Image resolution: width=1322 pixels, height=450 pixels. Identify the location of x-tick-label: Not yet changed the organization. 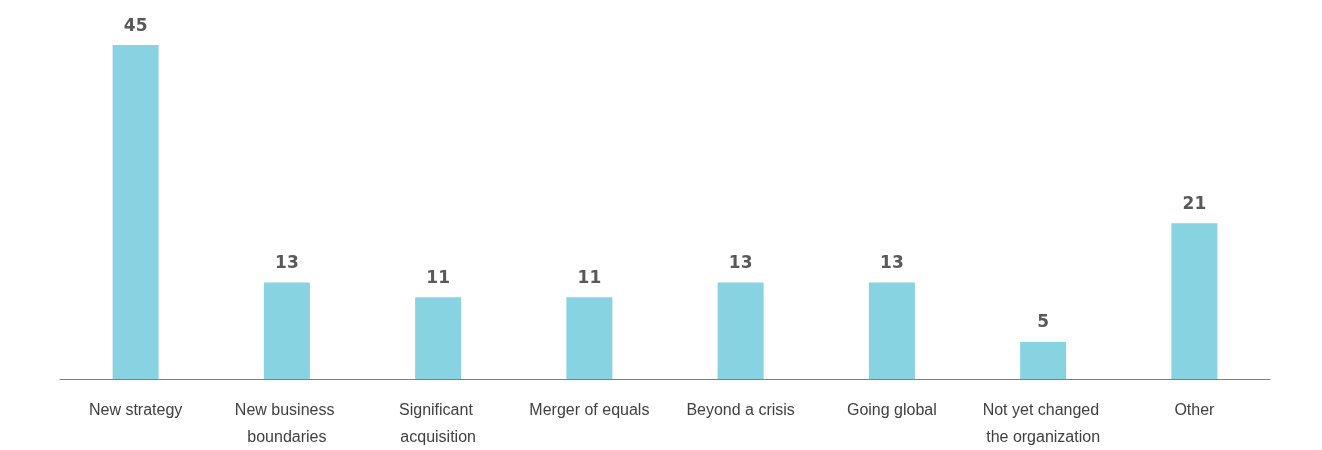
(1043, 423).